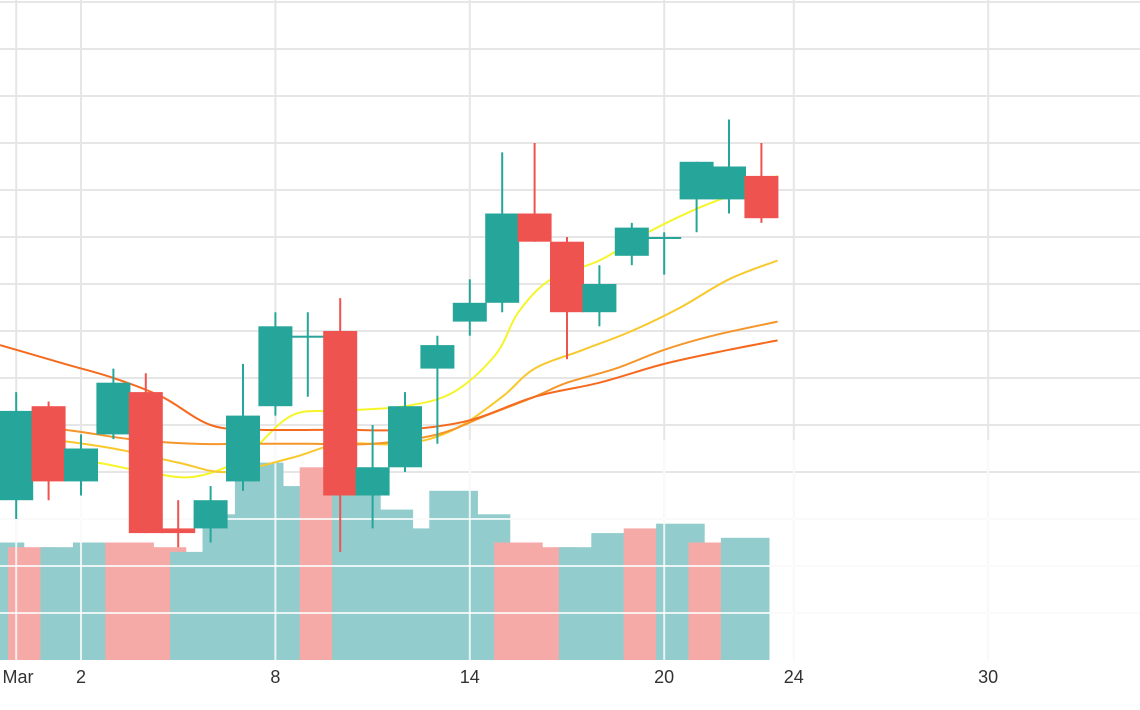 This screenshot has height=710, width=1140. I want to click on x-tick-label: 20, so click(664, 677).